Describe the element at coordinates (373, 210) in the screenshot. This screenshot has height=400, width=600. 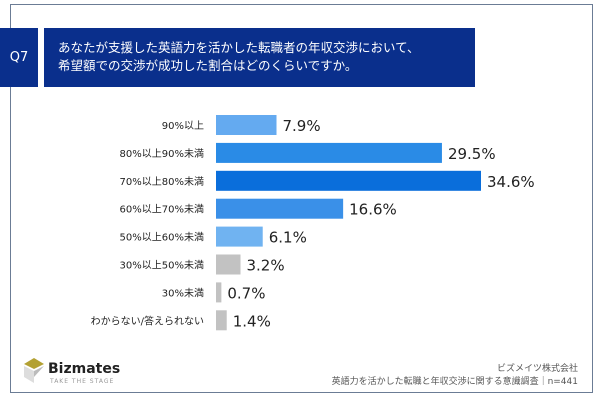
I see `value-label: 16.6%` at that location.